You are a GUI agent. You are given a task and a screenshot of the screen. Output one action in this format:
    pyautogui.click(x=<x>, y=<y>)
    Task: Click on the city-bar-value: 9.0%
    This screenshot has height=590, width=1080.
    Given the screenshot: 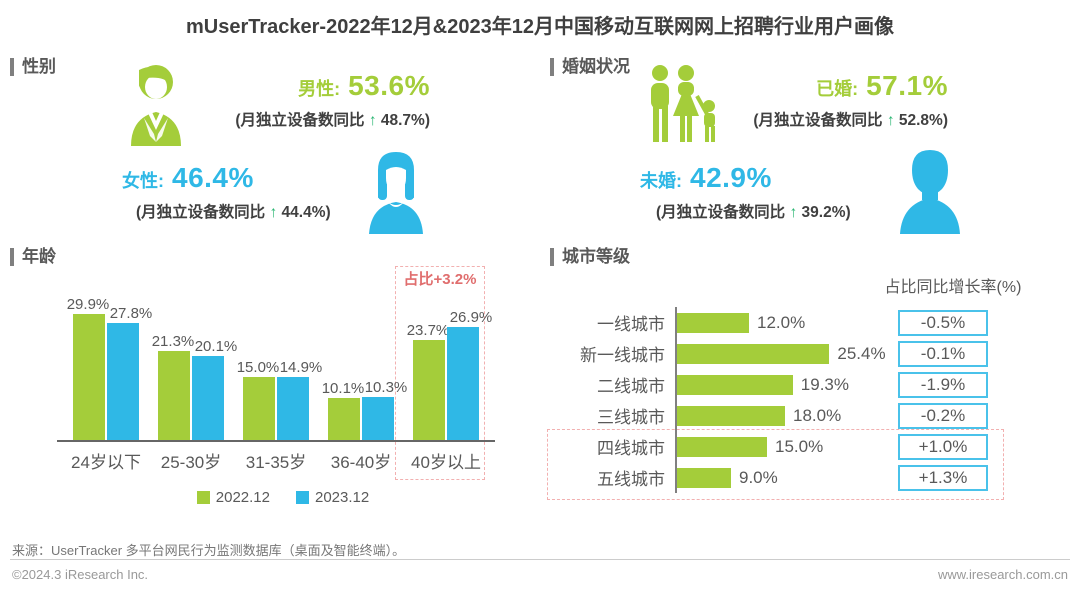 What is the action you would take?
    pyautogui.click(x=758, y=477)
    